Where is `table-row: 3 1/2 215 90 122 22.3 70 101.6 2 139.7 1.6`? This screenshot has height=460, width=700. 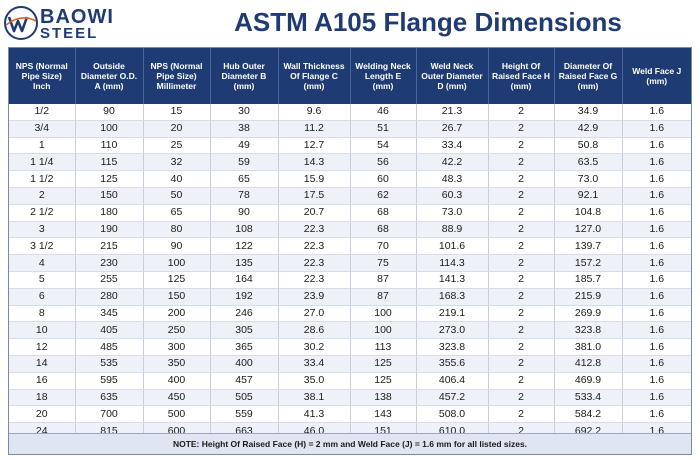 table-row: 3 1/2 215 90 122 22.3 70 101.6 2 139.7 1.6 is located at coordinates (350, 246).